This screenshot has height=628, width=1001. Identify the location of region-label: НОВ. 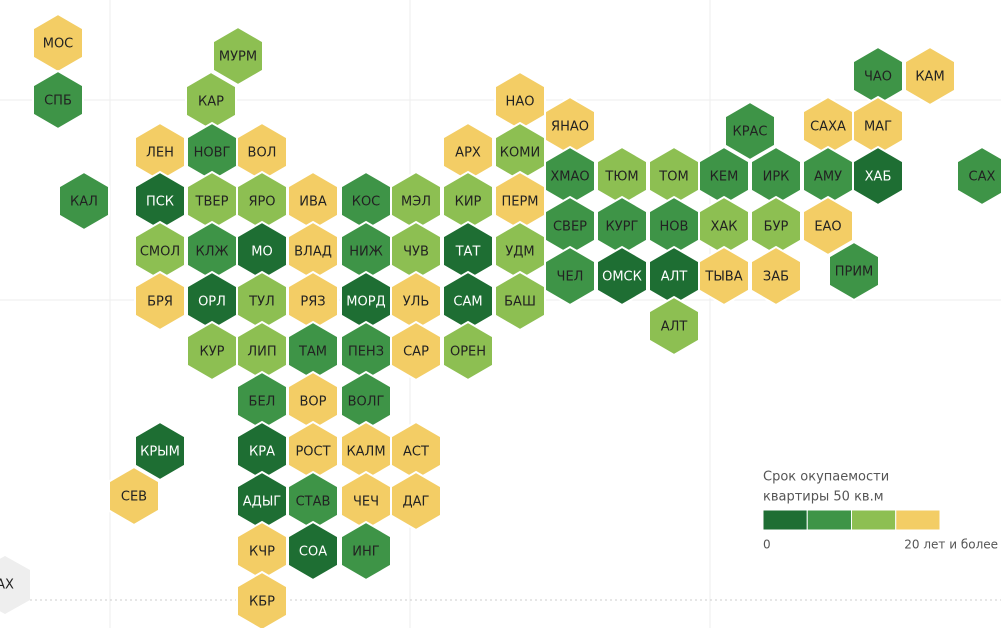
(674, 227).